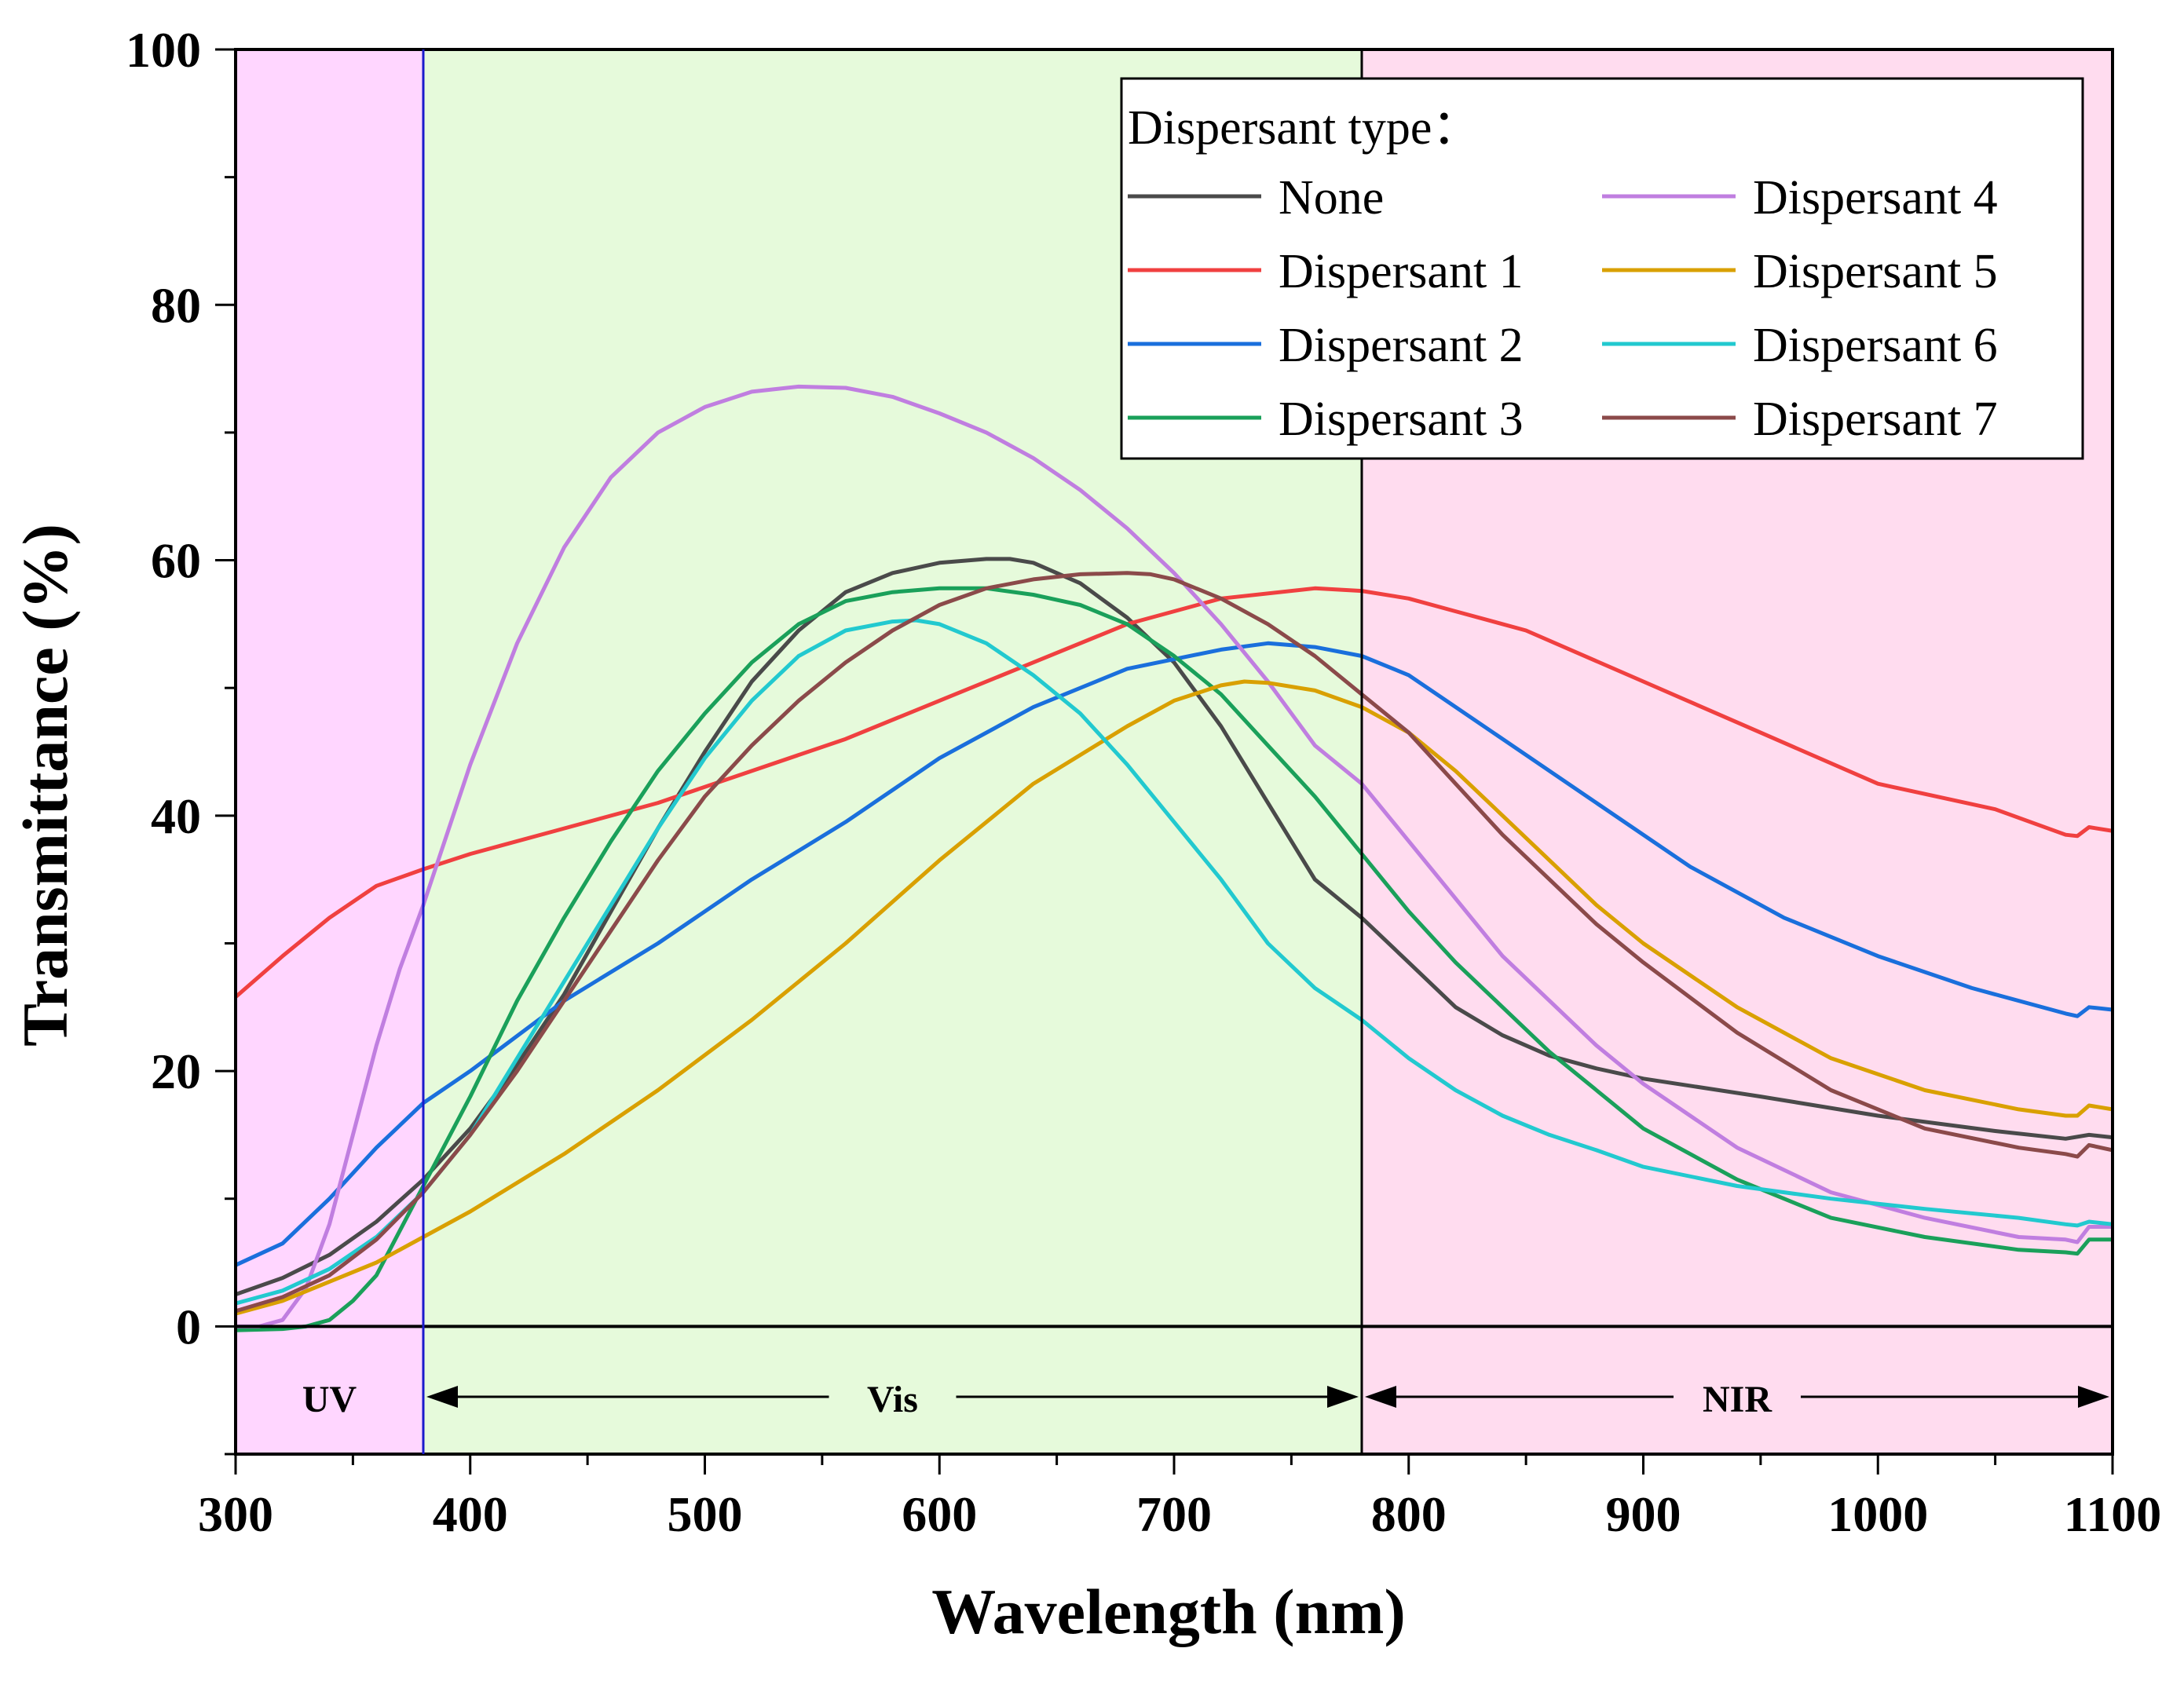  Describe the element at coordinates (470, 1514) in the screenshot. I see `x-tick-label: 400` at that location.